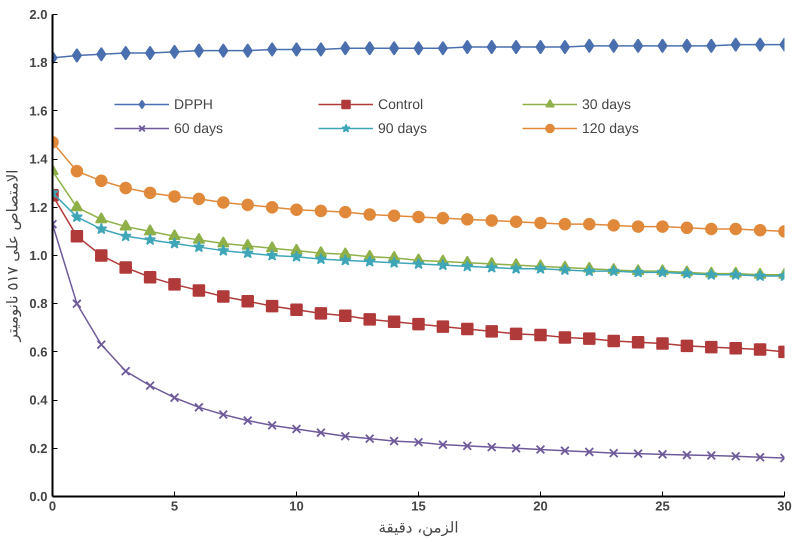  I want to click on x-tick-label: 30, so click(784, 506).